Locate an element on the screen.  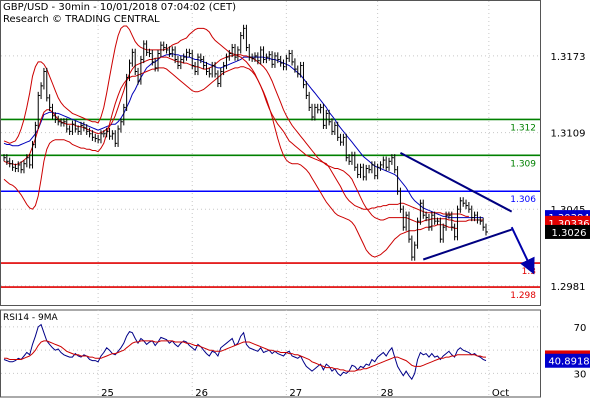
x-tick-label: 25 is located at coordinates (107, 393).